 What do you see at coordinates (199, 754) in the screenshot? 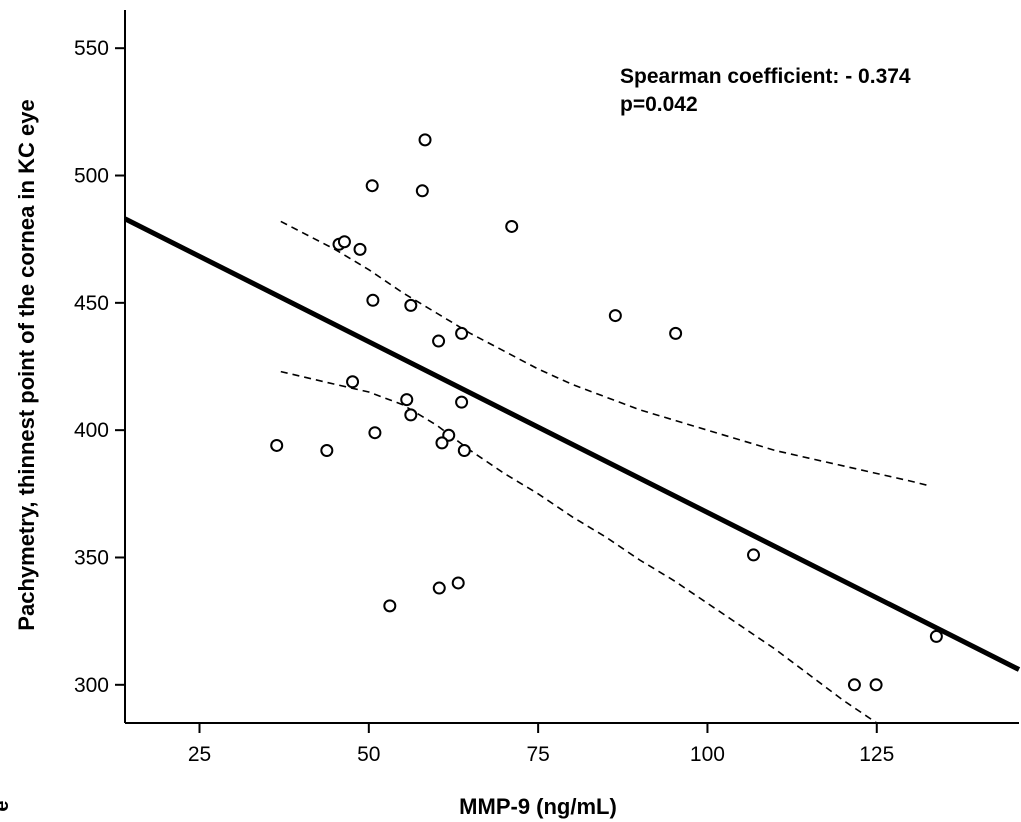
I see `x-tick-label: 25` at bounding box center [199, 754].